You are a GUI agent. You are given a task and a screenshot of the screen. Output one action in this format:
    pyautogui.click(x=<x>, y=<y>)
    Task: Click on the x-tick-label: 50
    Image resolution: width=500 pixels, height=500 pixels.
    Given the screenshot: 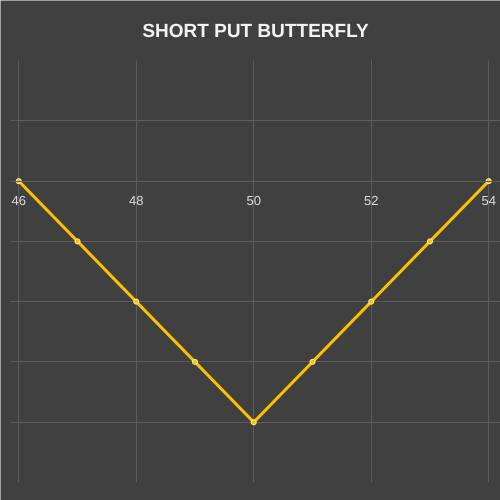 What is the action you would take?
    pyautogui.click(x=253, y=200)
    